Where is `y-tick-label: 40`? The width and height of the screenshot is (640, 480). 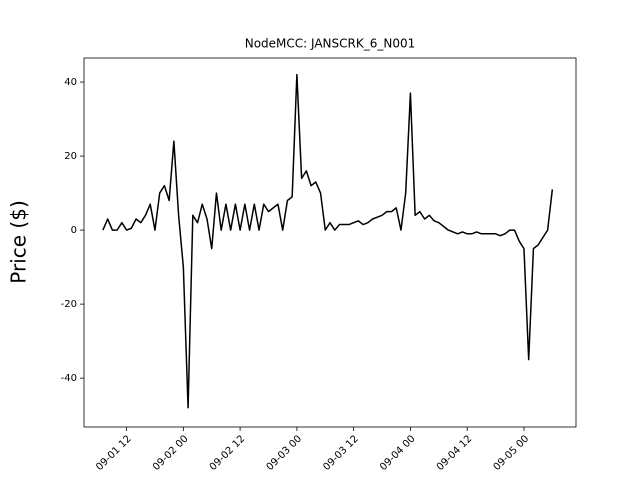
y-tick-label: 40 is located at coordinates (70, 82).